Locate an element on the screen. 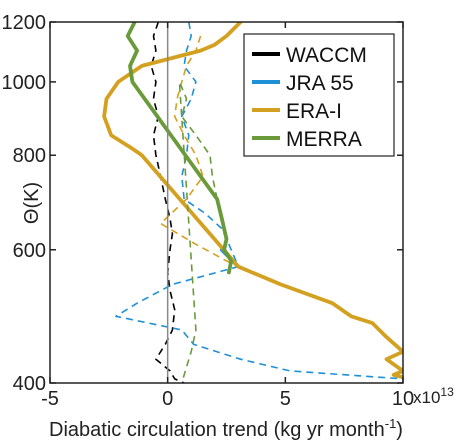  y-tick-label: 400 is located at coordinates (29, 384).